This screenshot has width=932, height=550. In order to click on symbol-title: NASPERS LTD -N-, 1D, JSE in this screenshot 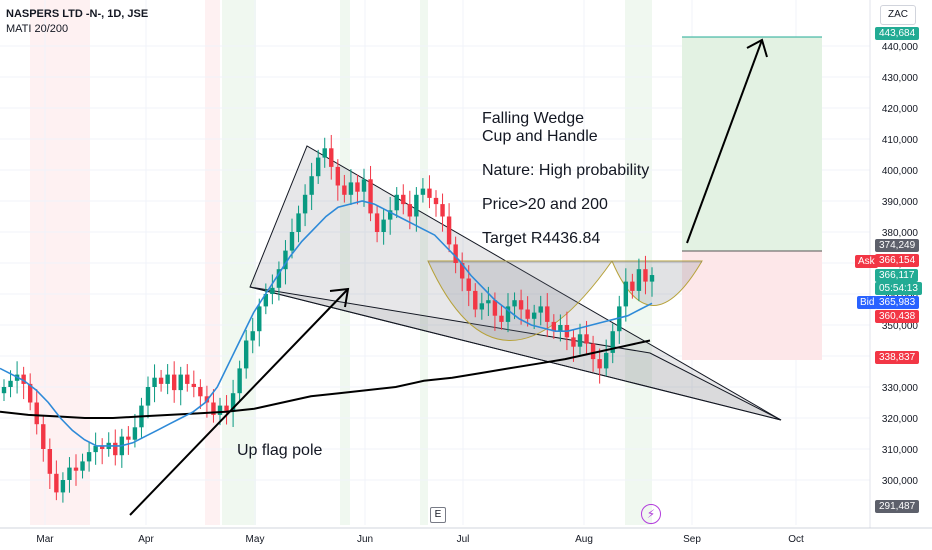, I will do `click(77, 14)`.